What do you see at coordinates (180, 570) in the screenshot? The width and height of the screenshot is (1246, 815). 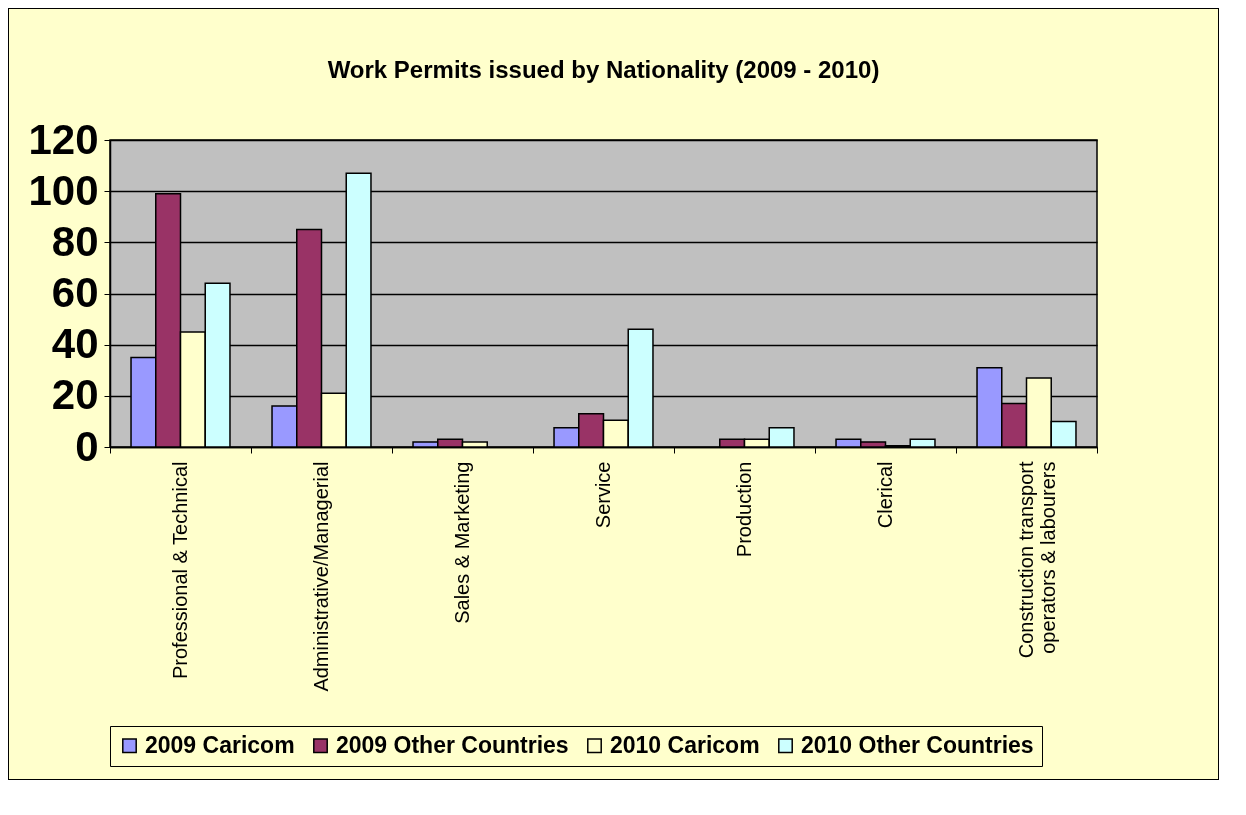 I see `x-tick-label: Professional & Technical` at bounding box center [180, 570].